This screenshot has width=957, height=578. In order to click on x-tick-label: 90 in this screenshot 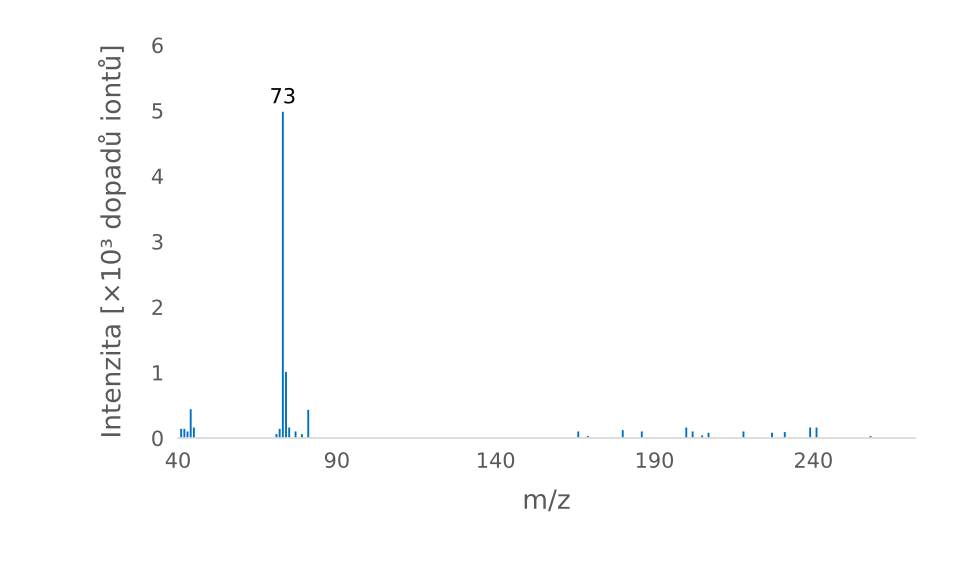, I will do `click(336, 460)`.